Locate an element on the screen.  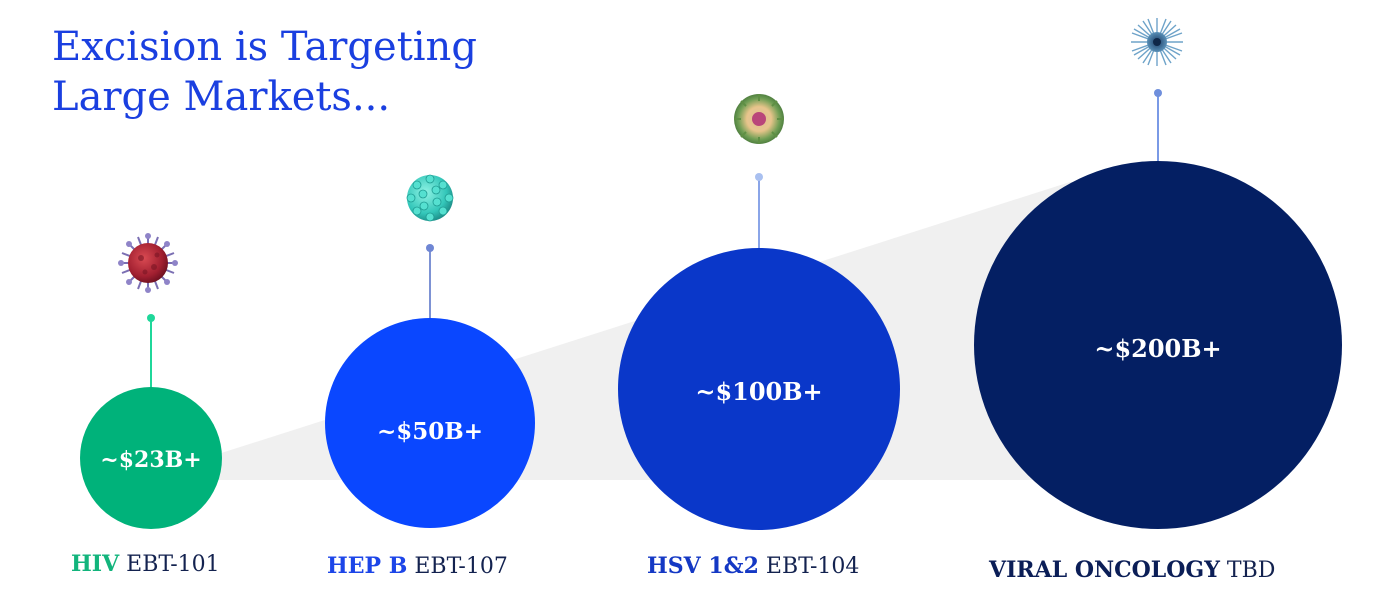
market-label-hsv: HSV 1&2 EBT-104 is located at coordinates (753, 566).